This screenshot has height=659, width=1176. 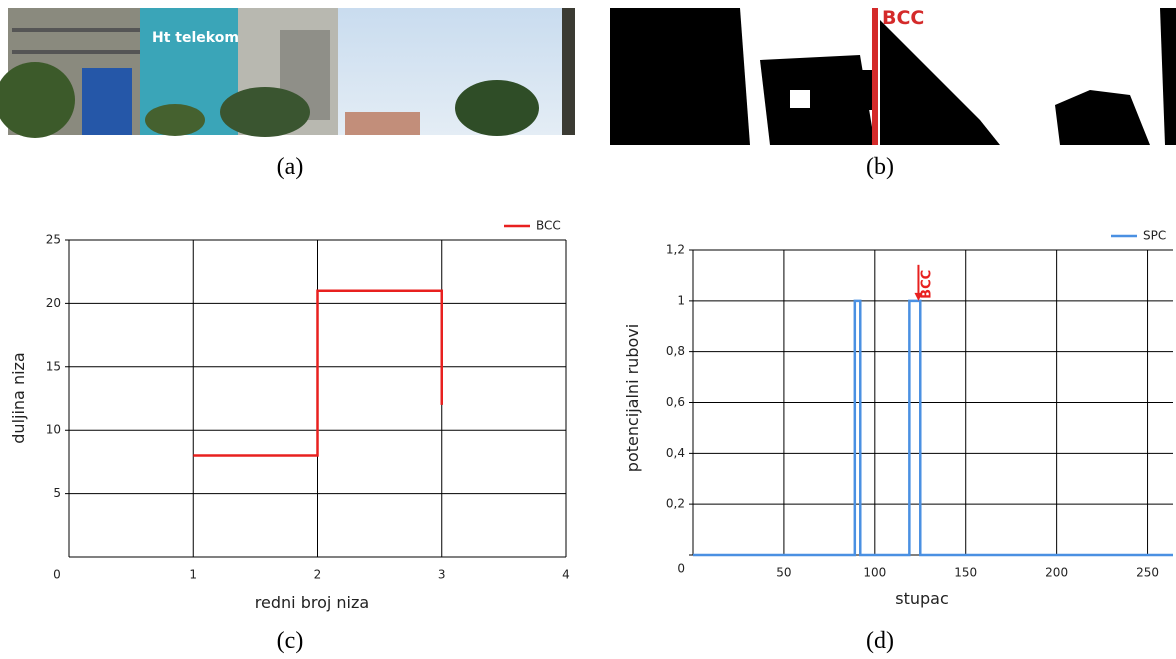 What do you see at coordinates (53, 240) in the screenshot?
I see `y-tick-label: 25` at bounding box center [53, 240].